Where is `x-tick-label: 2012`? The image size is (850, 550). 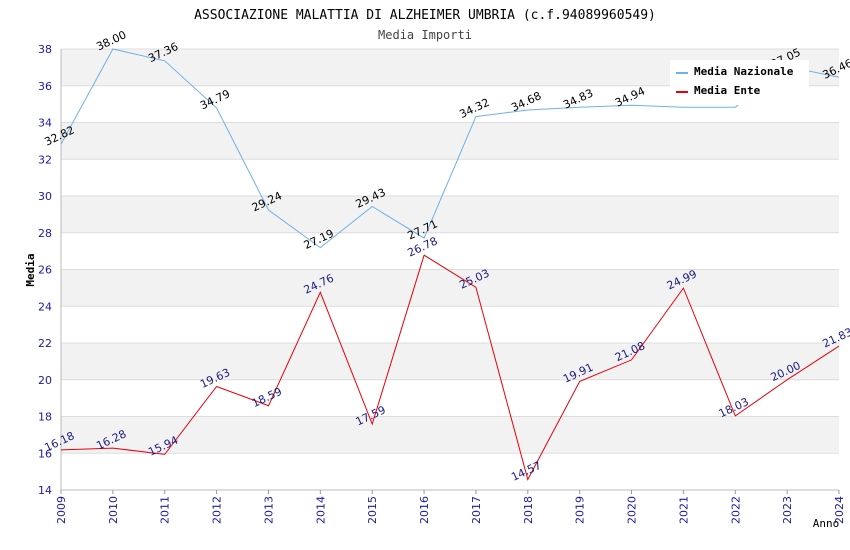 x-tick-label: 2012 is located at coordinates (217, 510).